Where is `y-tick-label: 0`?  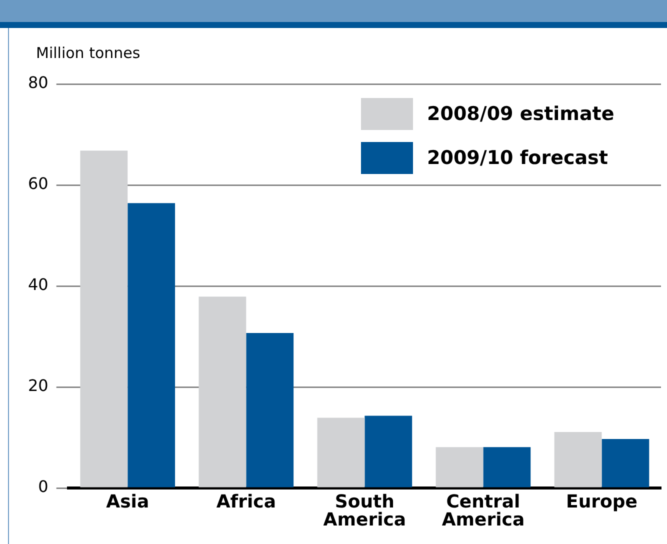 y-tick-label: 0 is located at coordinates (43, 486).